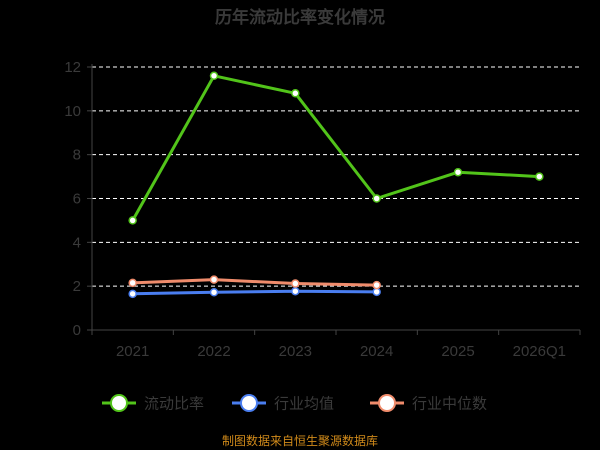  What do you see at coordinates (77, 330) in the screenshot?
I see `y-tick-label: 0` at bounding box center [77, 330].